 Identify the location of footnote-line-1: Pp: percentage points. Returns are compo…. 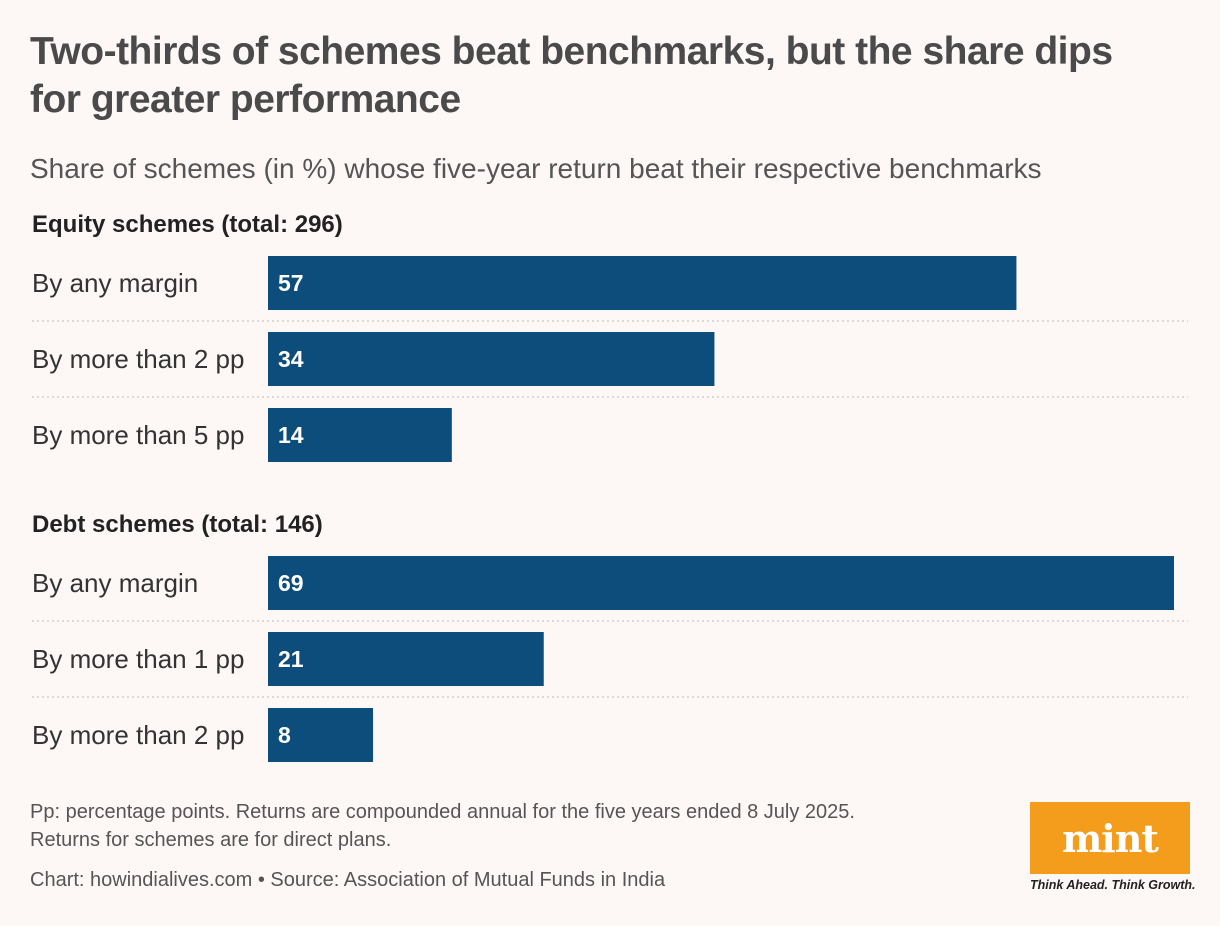
(442, 812).